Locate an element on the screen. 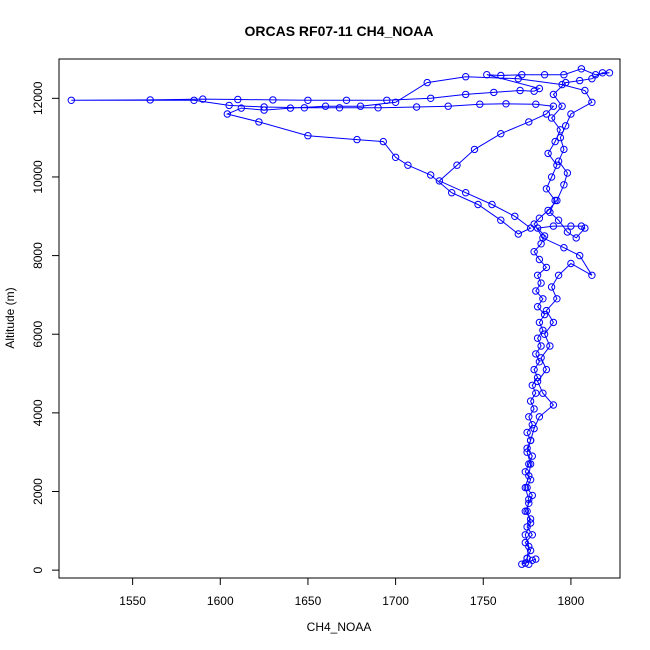 Image resolution: width=650 pixels, height=650 pixels. y-tick-label: 12000 is located at coordinates (38, 98).